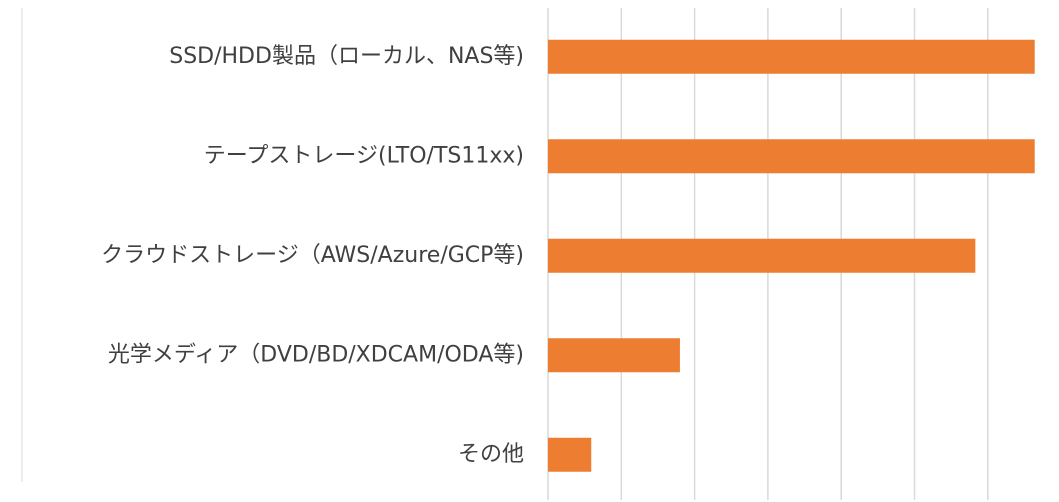 The image size is (1059, 502). I want to click on y-tick-label: 光学メディア（DVD/BD/XDCAM/ODA等), so click(316, 354).